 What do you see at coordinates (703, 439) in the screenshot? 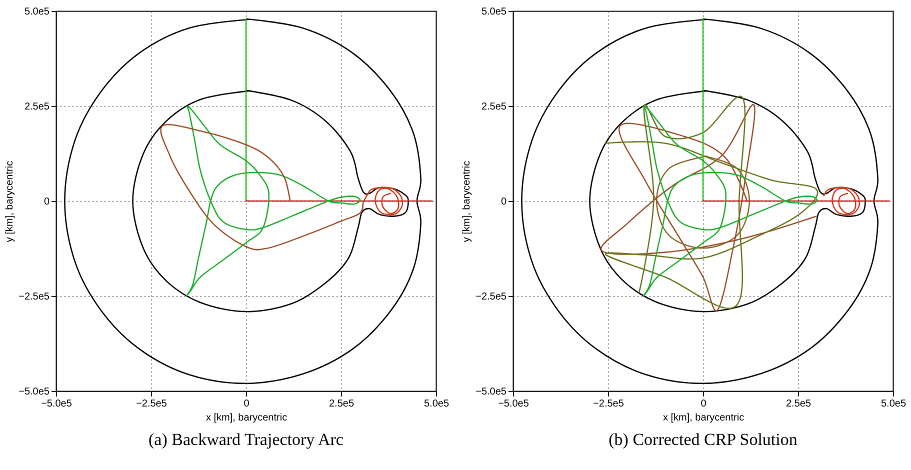
I see `text: (b) Corrected CRP Solution` at bounding box center [703, 439].